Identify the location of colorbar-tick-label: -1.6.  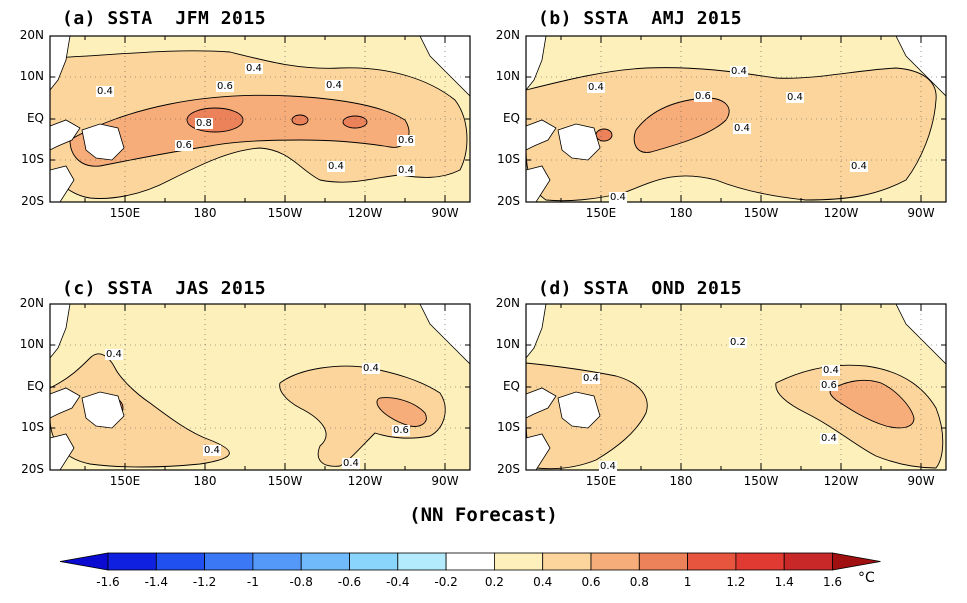
(108, 582).